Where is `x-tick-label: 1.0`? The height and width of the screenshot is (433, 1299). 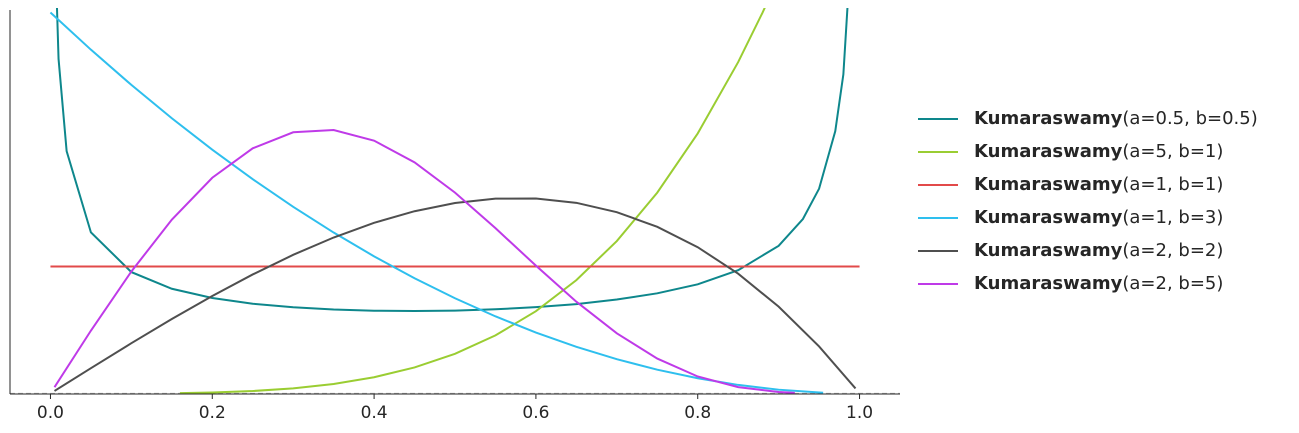 x-tick-label: 1.0 is located at coordinates (859, 413).